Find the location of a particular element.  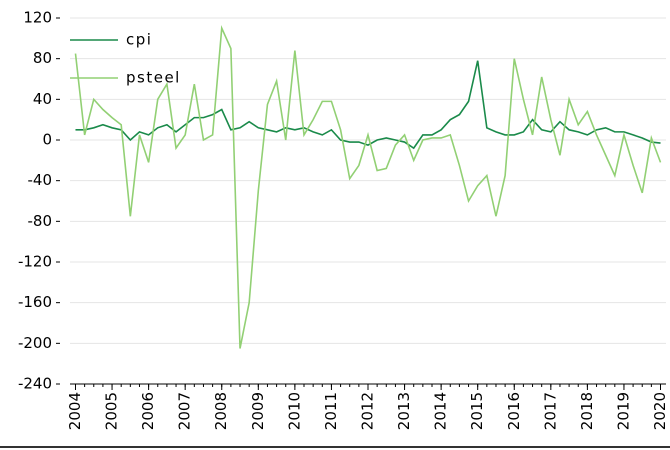

x-tick-label: 2020 is located at coordinates (660, 411).